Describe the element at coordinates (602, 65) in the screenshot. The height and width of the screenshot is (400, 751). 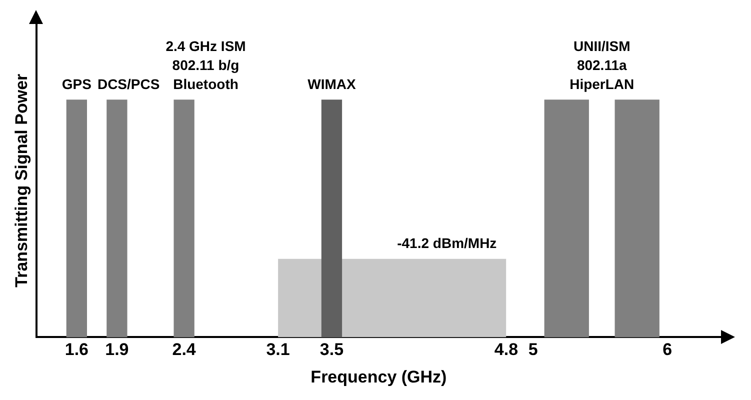
I see `series-label: UNII/ISM 802.11a HiperLAN` at that location.